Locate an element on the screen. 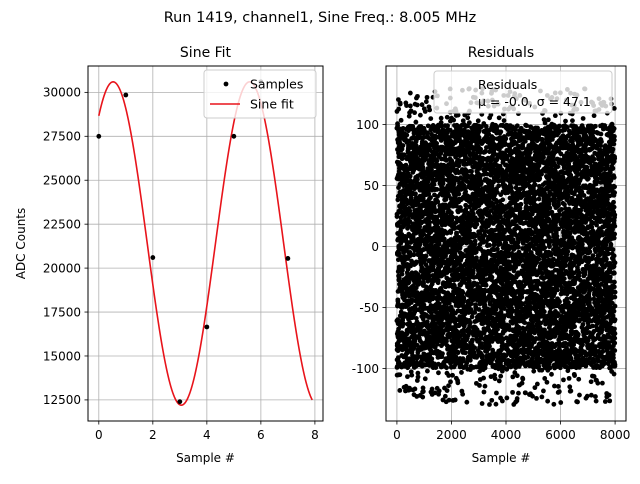 This screenshot has width=640, height=484. sine-fit-ytick-label: 22500 is located at coordinates (62, 224).